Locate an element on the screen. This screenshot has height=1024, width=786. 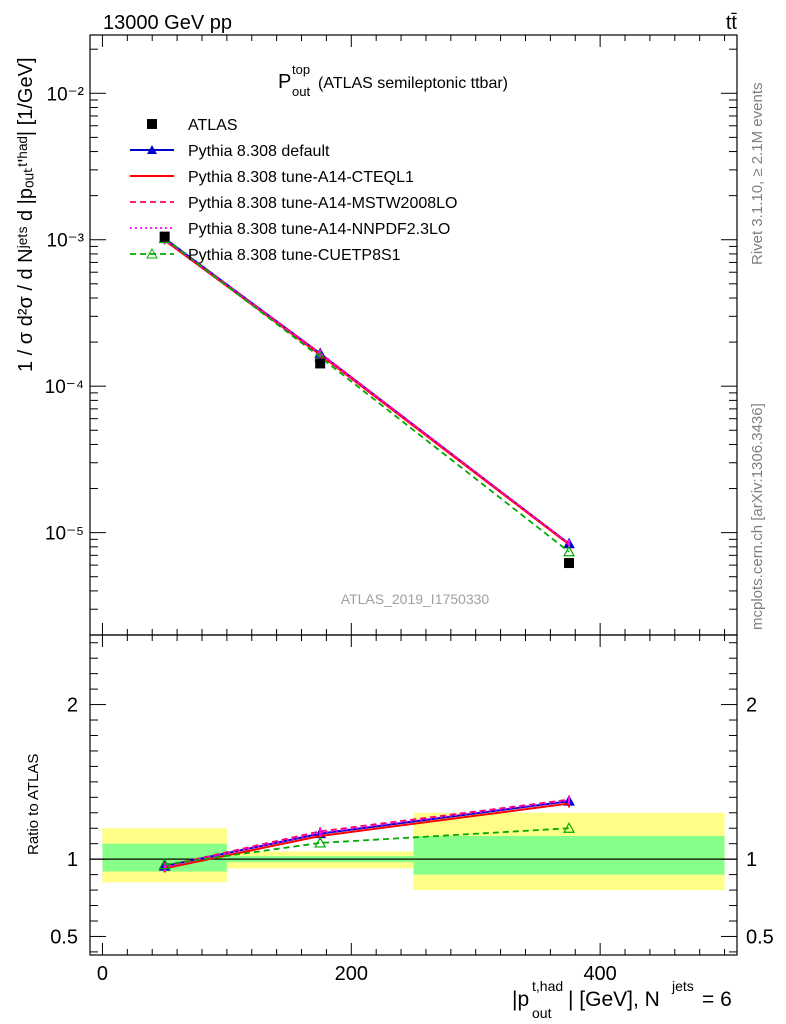
svg-text: = 6 is located at coordinates (717, 999).